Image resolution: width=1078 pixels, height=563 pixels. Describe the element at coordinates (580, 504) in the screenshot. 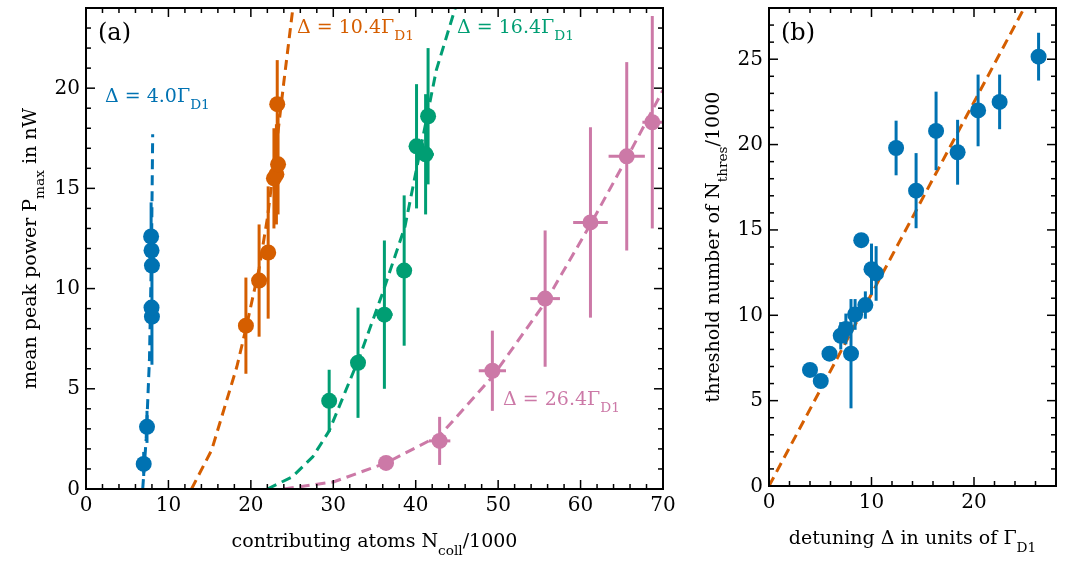

I see `x-tick-label: 60` at that location.